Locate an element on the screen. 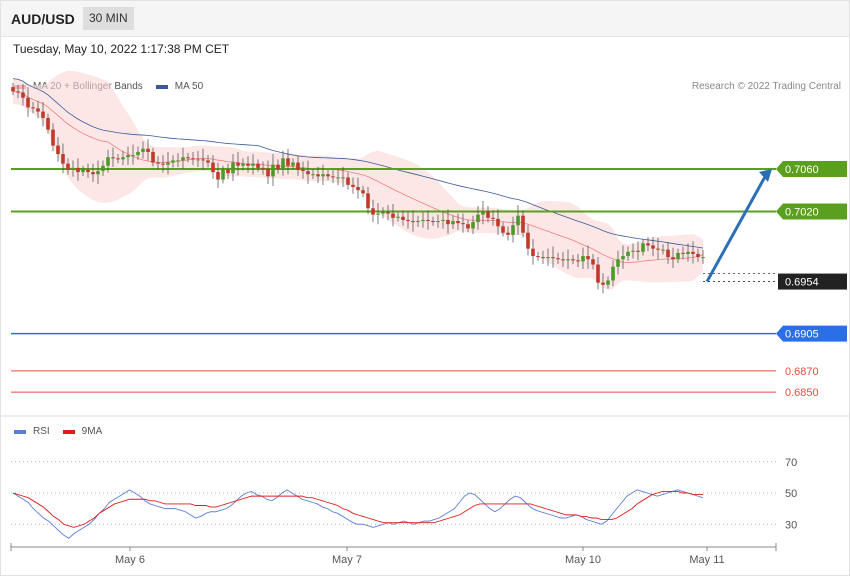 The width and height of the screenshot is (850, 576). resistance-level-tag-text: 0.7060 is located at coordinates (802, 170).